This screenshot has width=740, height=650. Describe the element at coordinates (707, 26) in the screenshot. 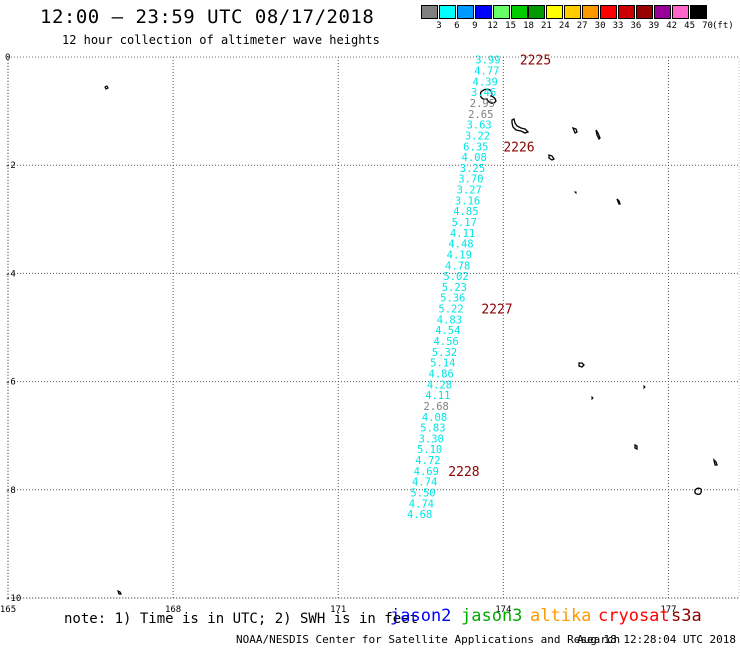

I see `legend-label: 70` at that location.